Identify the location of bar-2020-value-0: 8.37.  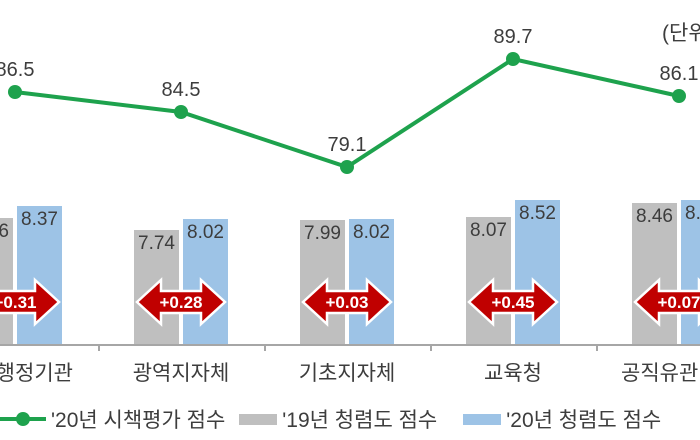
(39, 219).